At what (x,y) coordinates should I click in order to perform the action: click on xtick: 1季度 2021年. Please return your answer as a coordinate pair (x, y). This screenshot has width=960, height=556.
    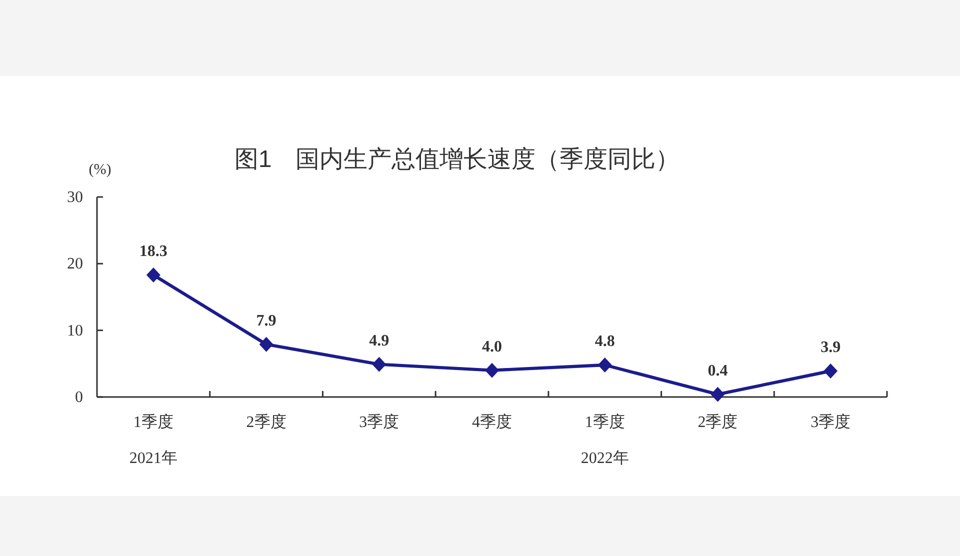
    Looking at the image, I should click on (153, 440).